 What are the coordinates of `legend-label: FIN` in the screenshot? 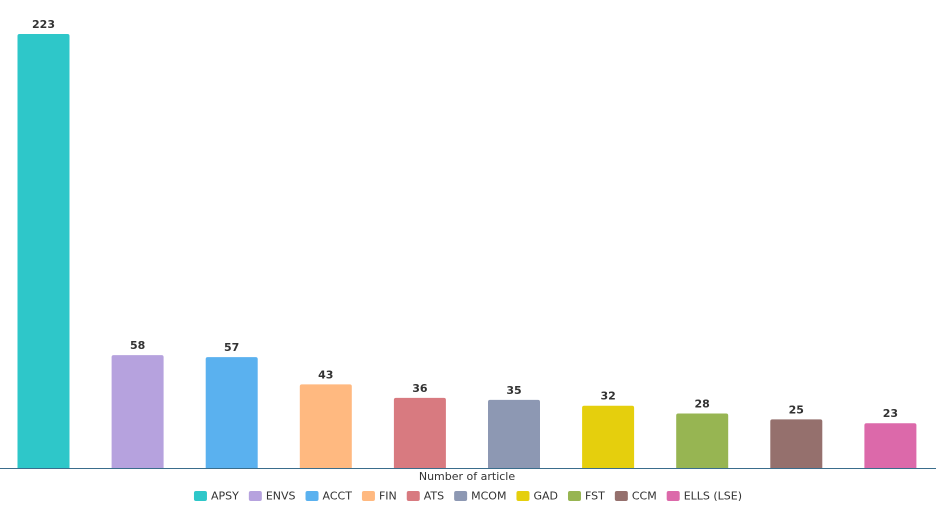 It's located at (388, 496).